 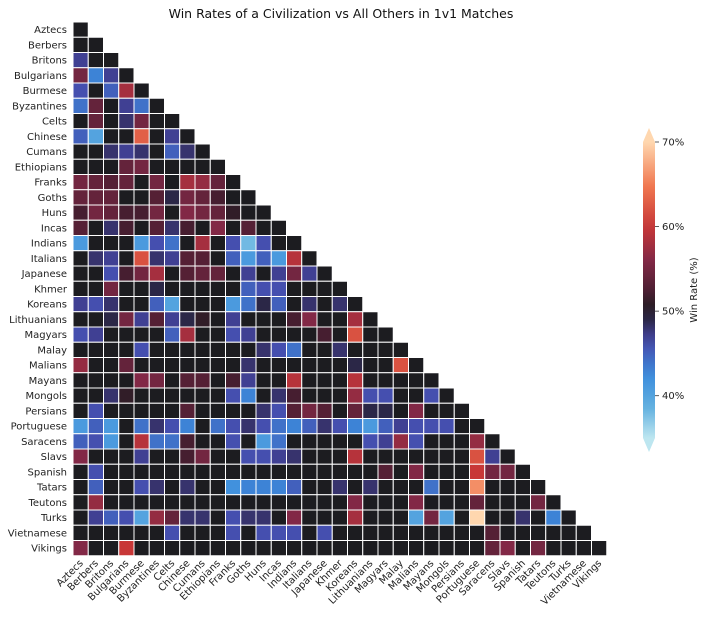 What do you see at coordinates (54, 228) in the screenshot?
I see `y-tick-label: Incas` at bounding box center [54, 228].